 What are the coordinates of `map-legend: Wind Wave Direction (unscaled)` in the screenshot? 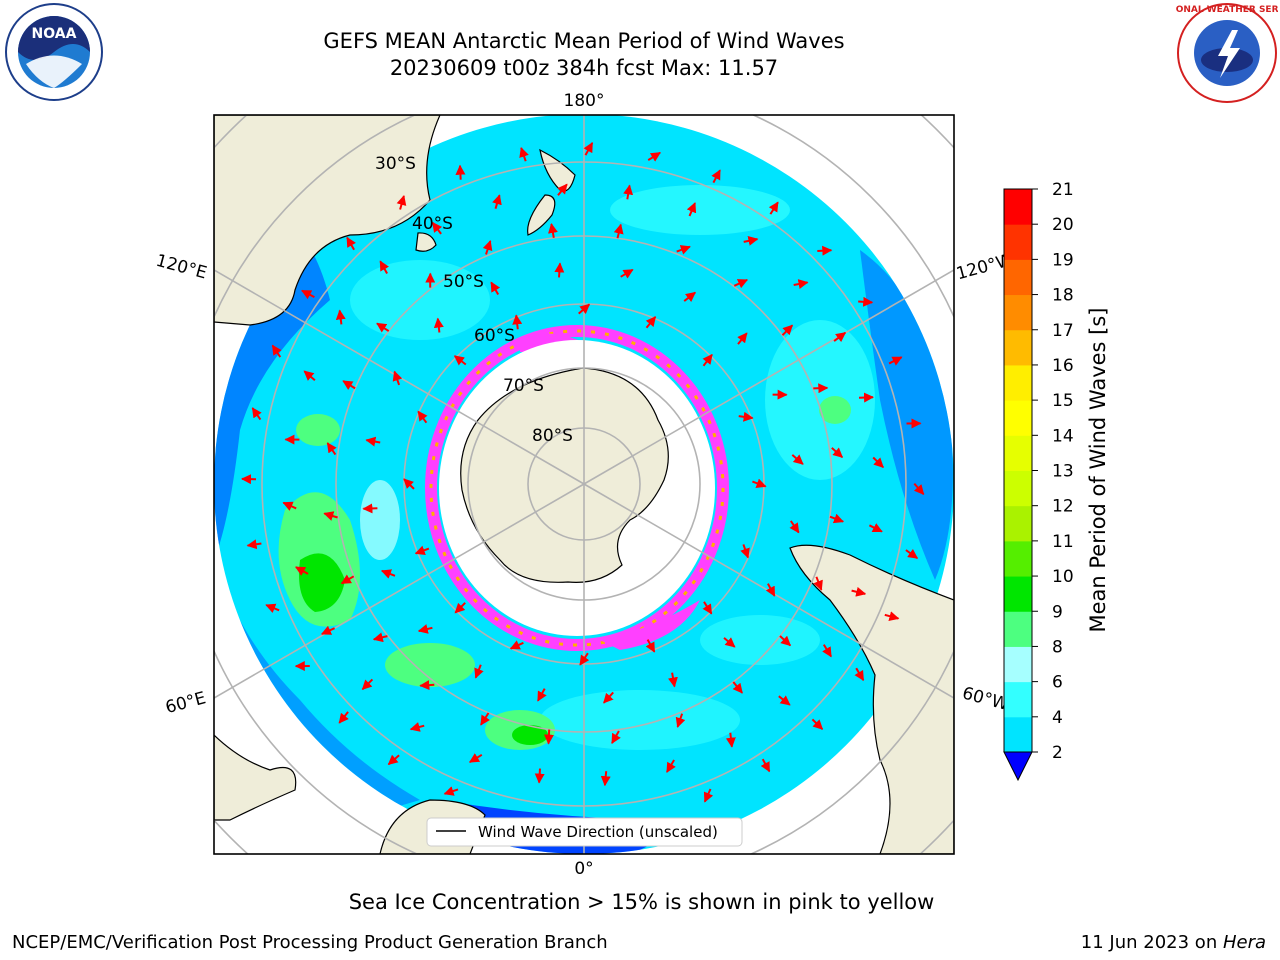 It's located at (584, 832).